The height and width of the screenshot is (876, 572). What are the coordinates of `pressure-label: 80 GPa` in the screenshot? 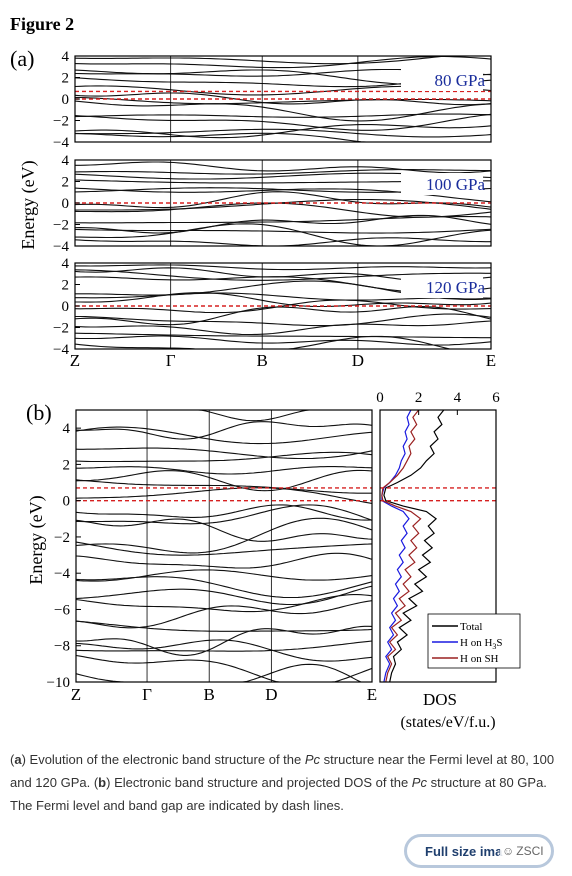 It's located at (459, 80).